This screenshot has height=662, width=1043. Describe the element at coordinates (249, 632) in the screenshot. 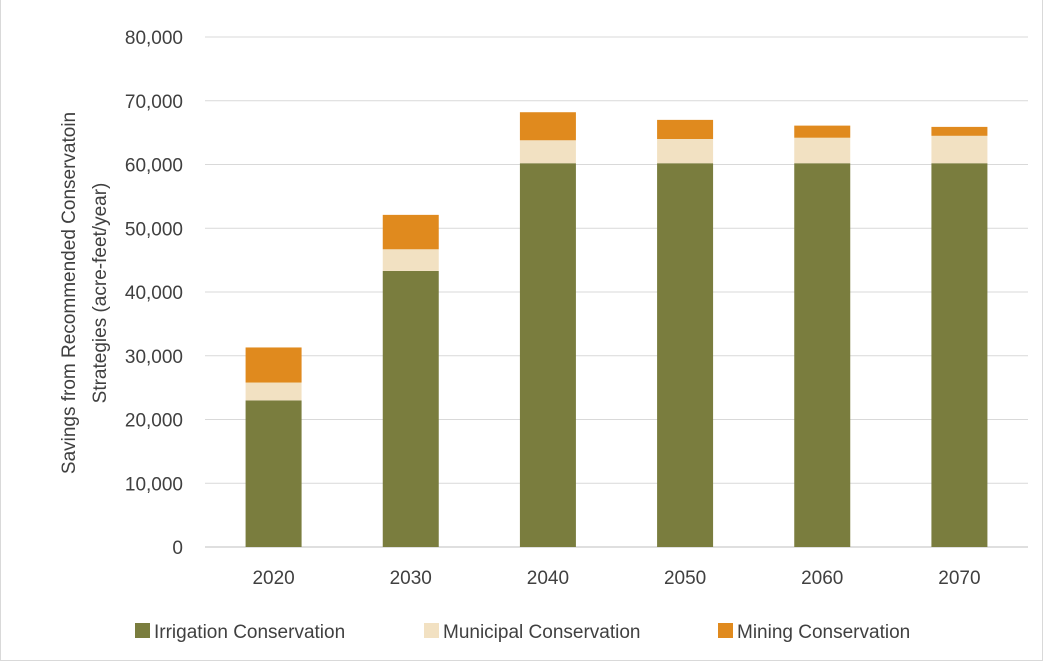

I see `legend-label: Irrigation Conservation` at that location.